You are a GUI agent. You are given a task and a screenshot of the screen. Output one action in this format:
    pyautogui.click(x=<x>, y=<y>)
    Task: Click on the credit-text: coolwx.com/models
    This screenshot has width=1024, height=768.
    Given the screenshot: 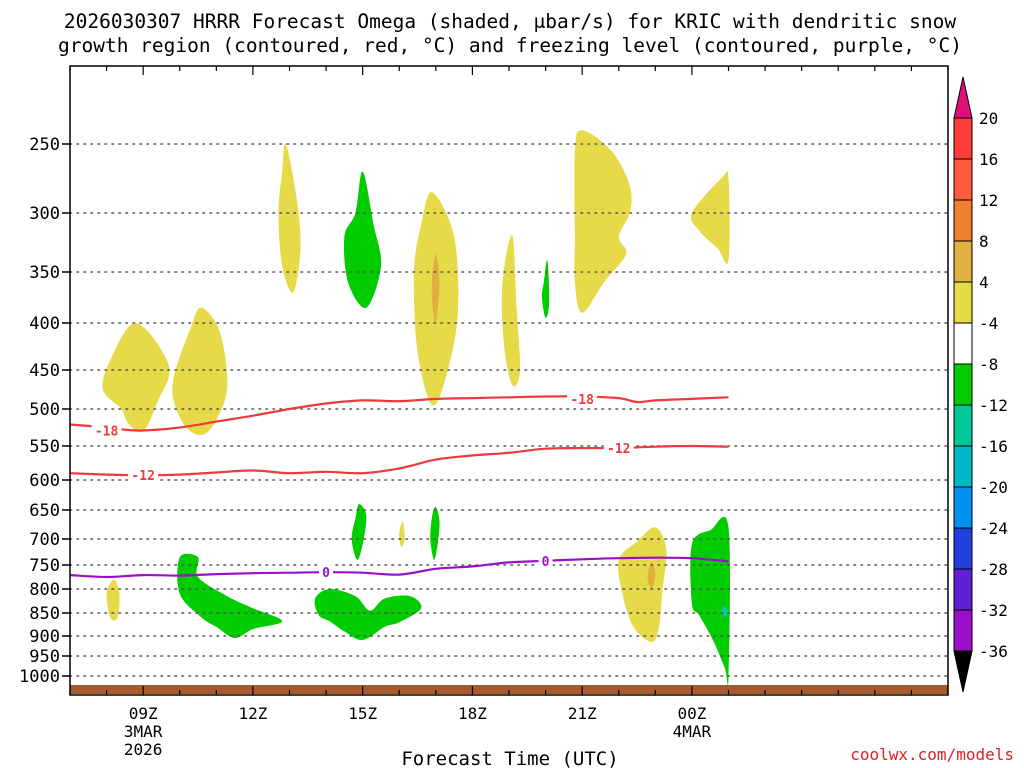 What is the action you would take?
    pyautogui.click(x=932, y=754)
    